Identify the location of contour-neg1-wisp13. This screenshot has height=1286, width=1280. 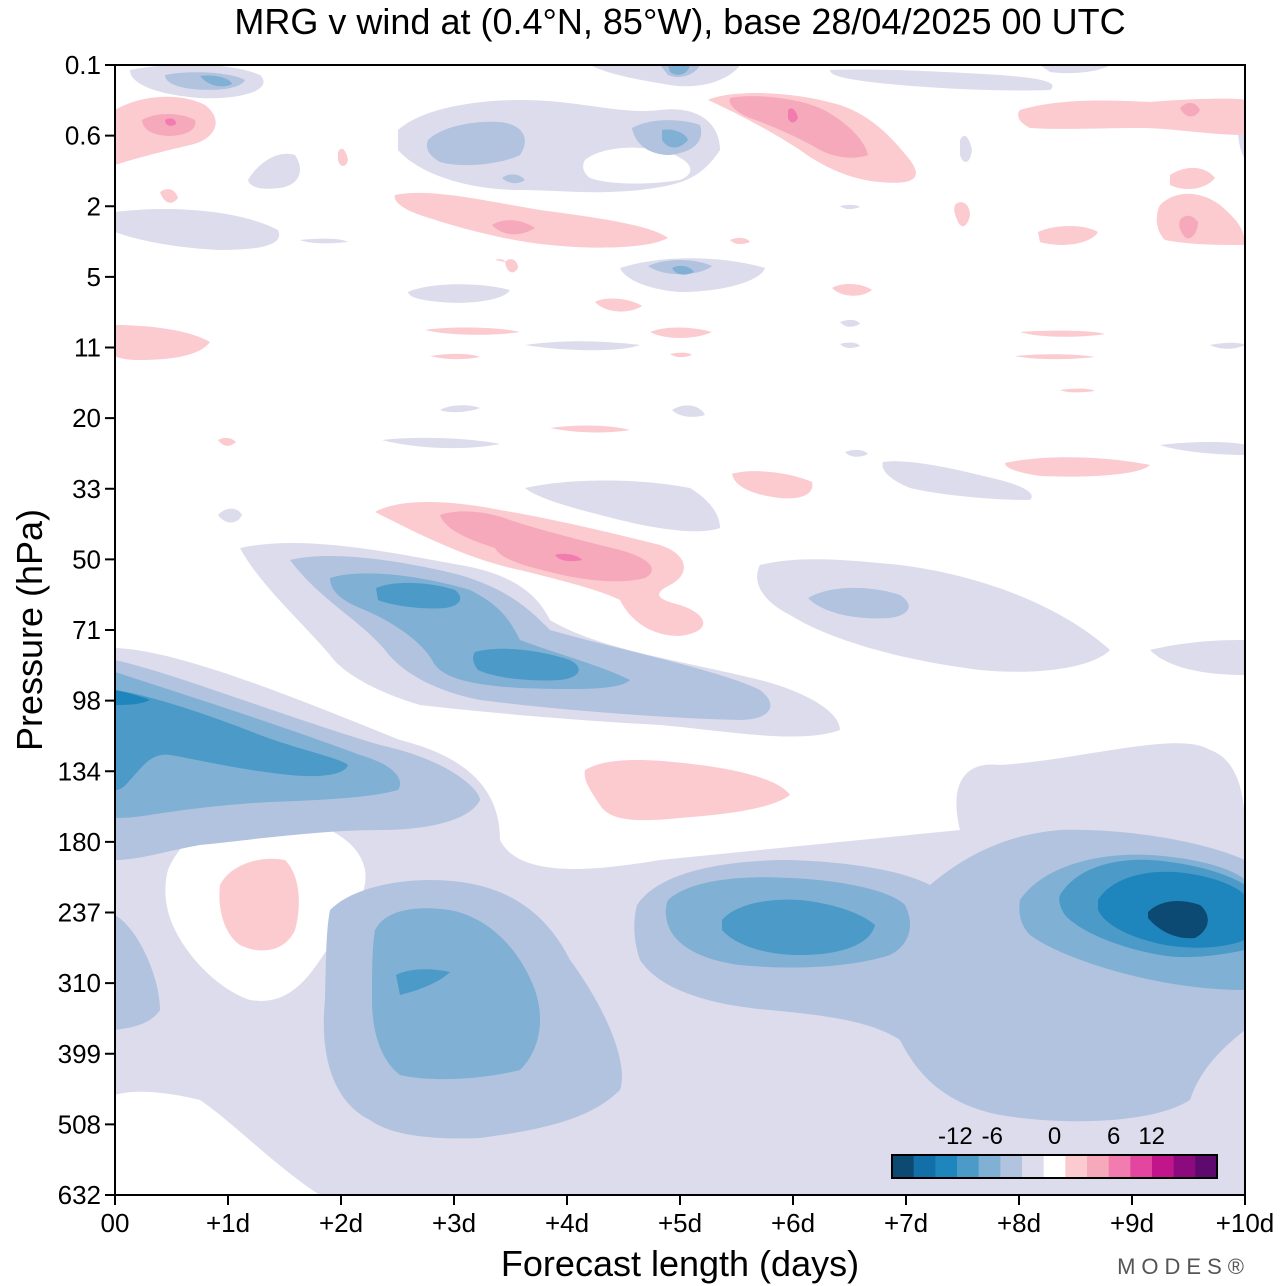
(1241, 144).